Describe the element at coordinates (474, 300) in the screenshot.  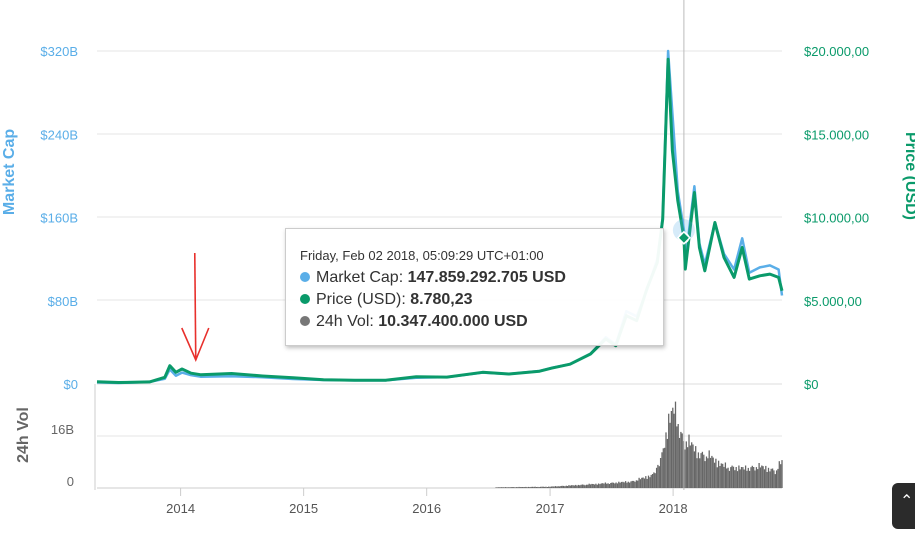
I see `tooltip-row-price: Price (USD): 8.780,23` at that location.